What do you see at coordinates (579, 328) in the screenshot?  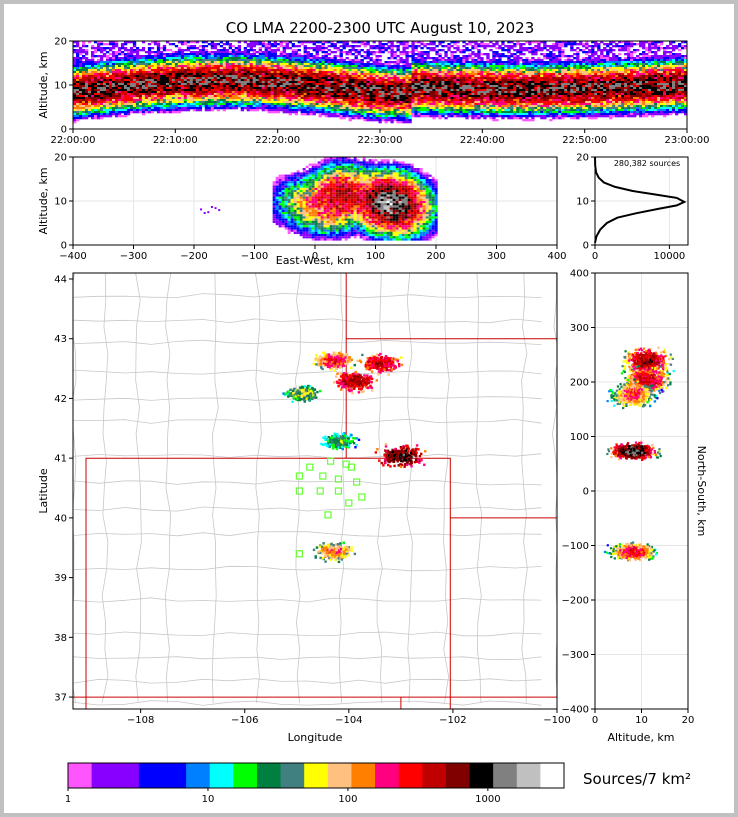 I see `north-south-y-tick-label: 300` at bounding box center [579, 328].